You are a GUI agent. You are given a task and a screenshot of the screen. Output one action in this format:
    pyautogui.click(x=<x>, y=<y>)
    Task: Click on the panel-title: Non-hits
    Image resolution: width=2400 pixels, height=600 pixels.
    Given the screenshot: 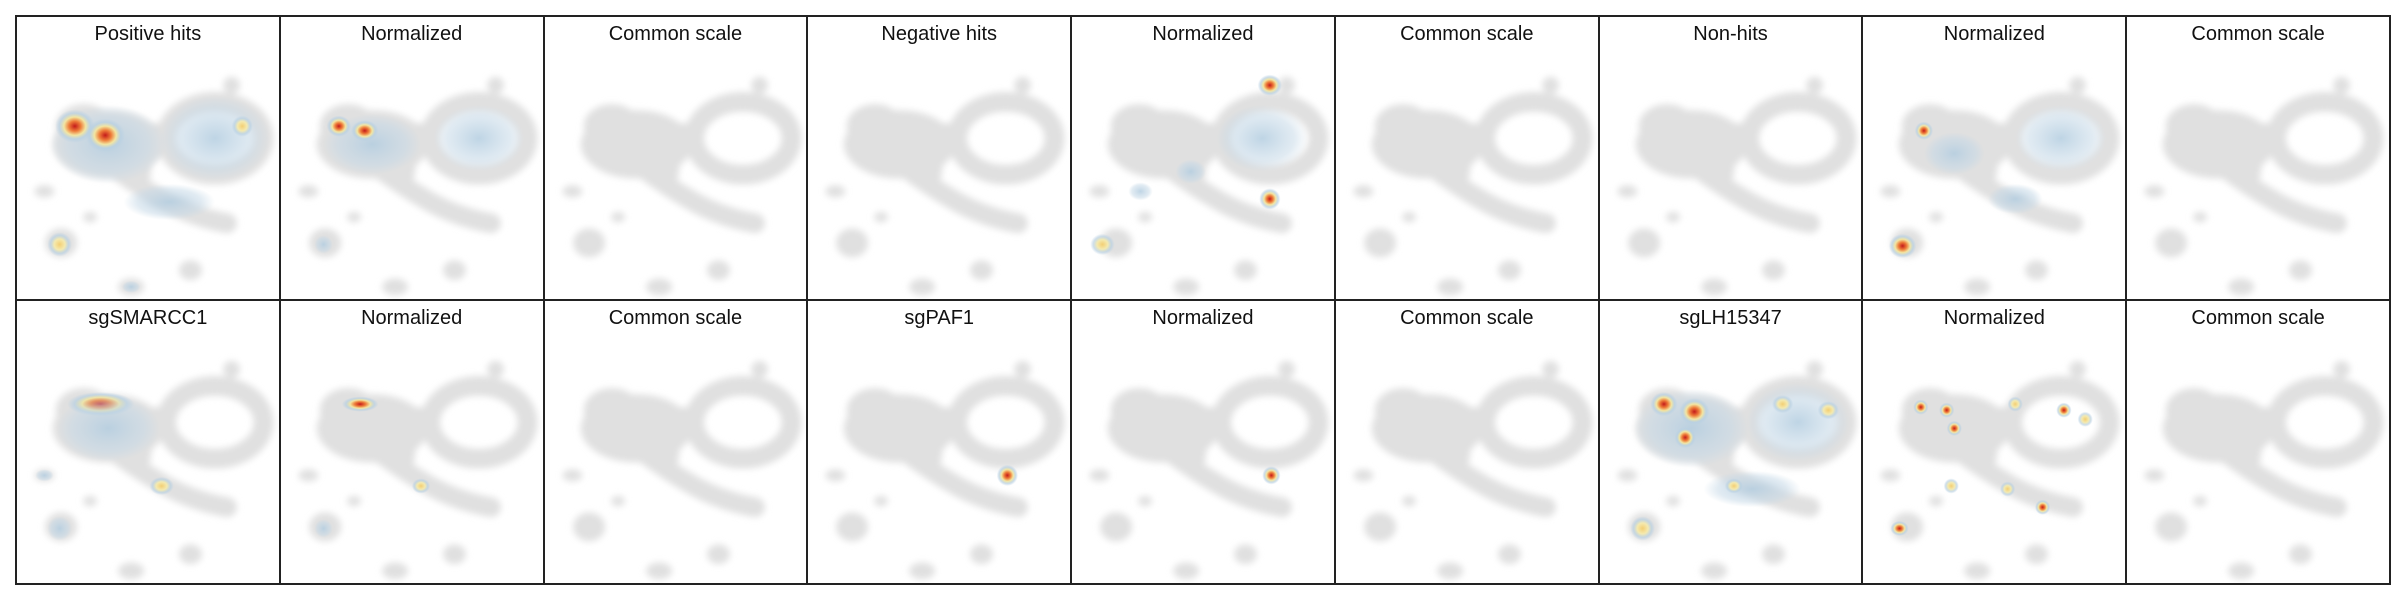 What is the action you would take?
    pyautogui.click(x=1730, y=34)
    